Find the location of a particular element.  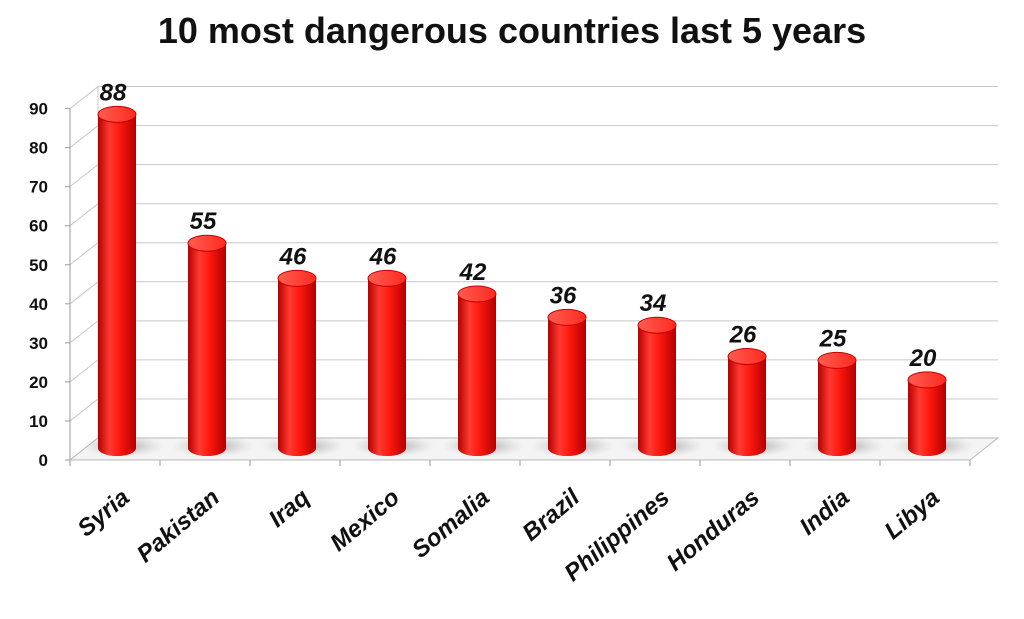

x-tick-label: Libya is located at coordinates (911, 514).